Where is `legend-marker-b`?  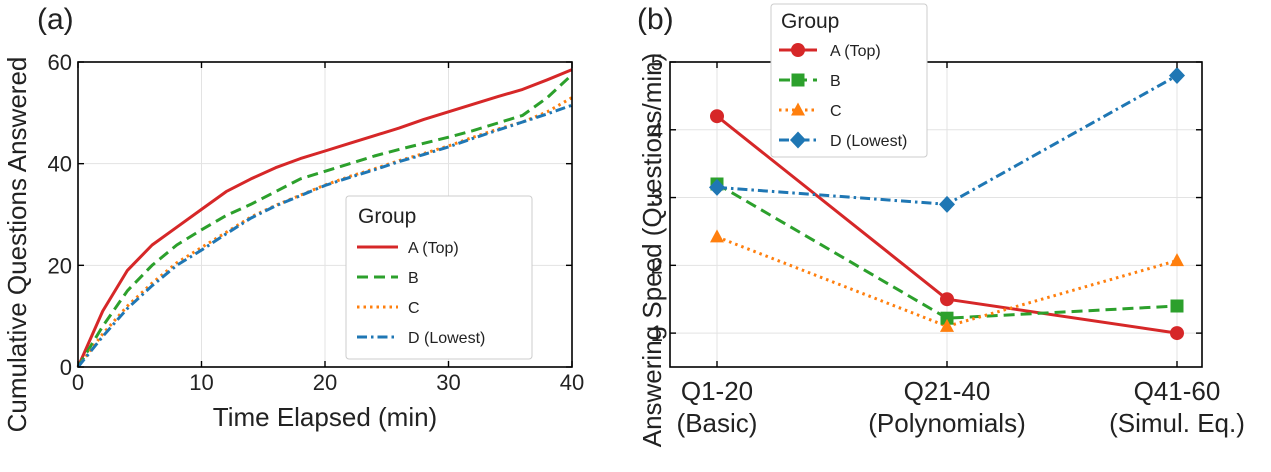
legend-marker-b is located at coordinates (798, 80).